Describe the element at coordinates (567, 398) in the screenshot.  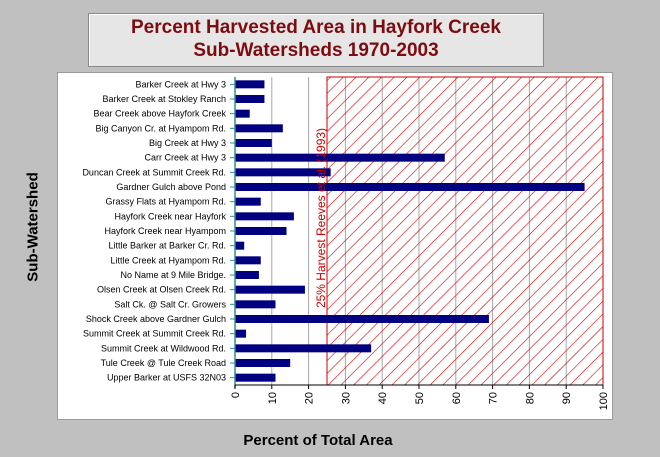
I see `x-tick-label: 90` at that location.